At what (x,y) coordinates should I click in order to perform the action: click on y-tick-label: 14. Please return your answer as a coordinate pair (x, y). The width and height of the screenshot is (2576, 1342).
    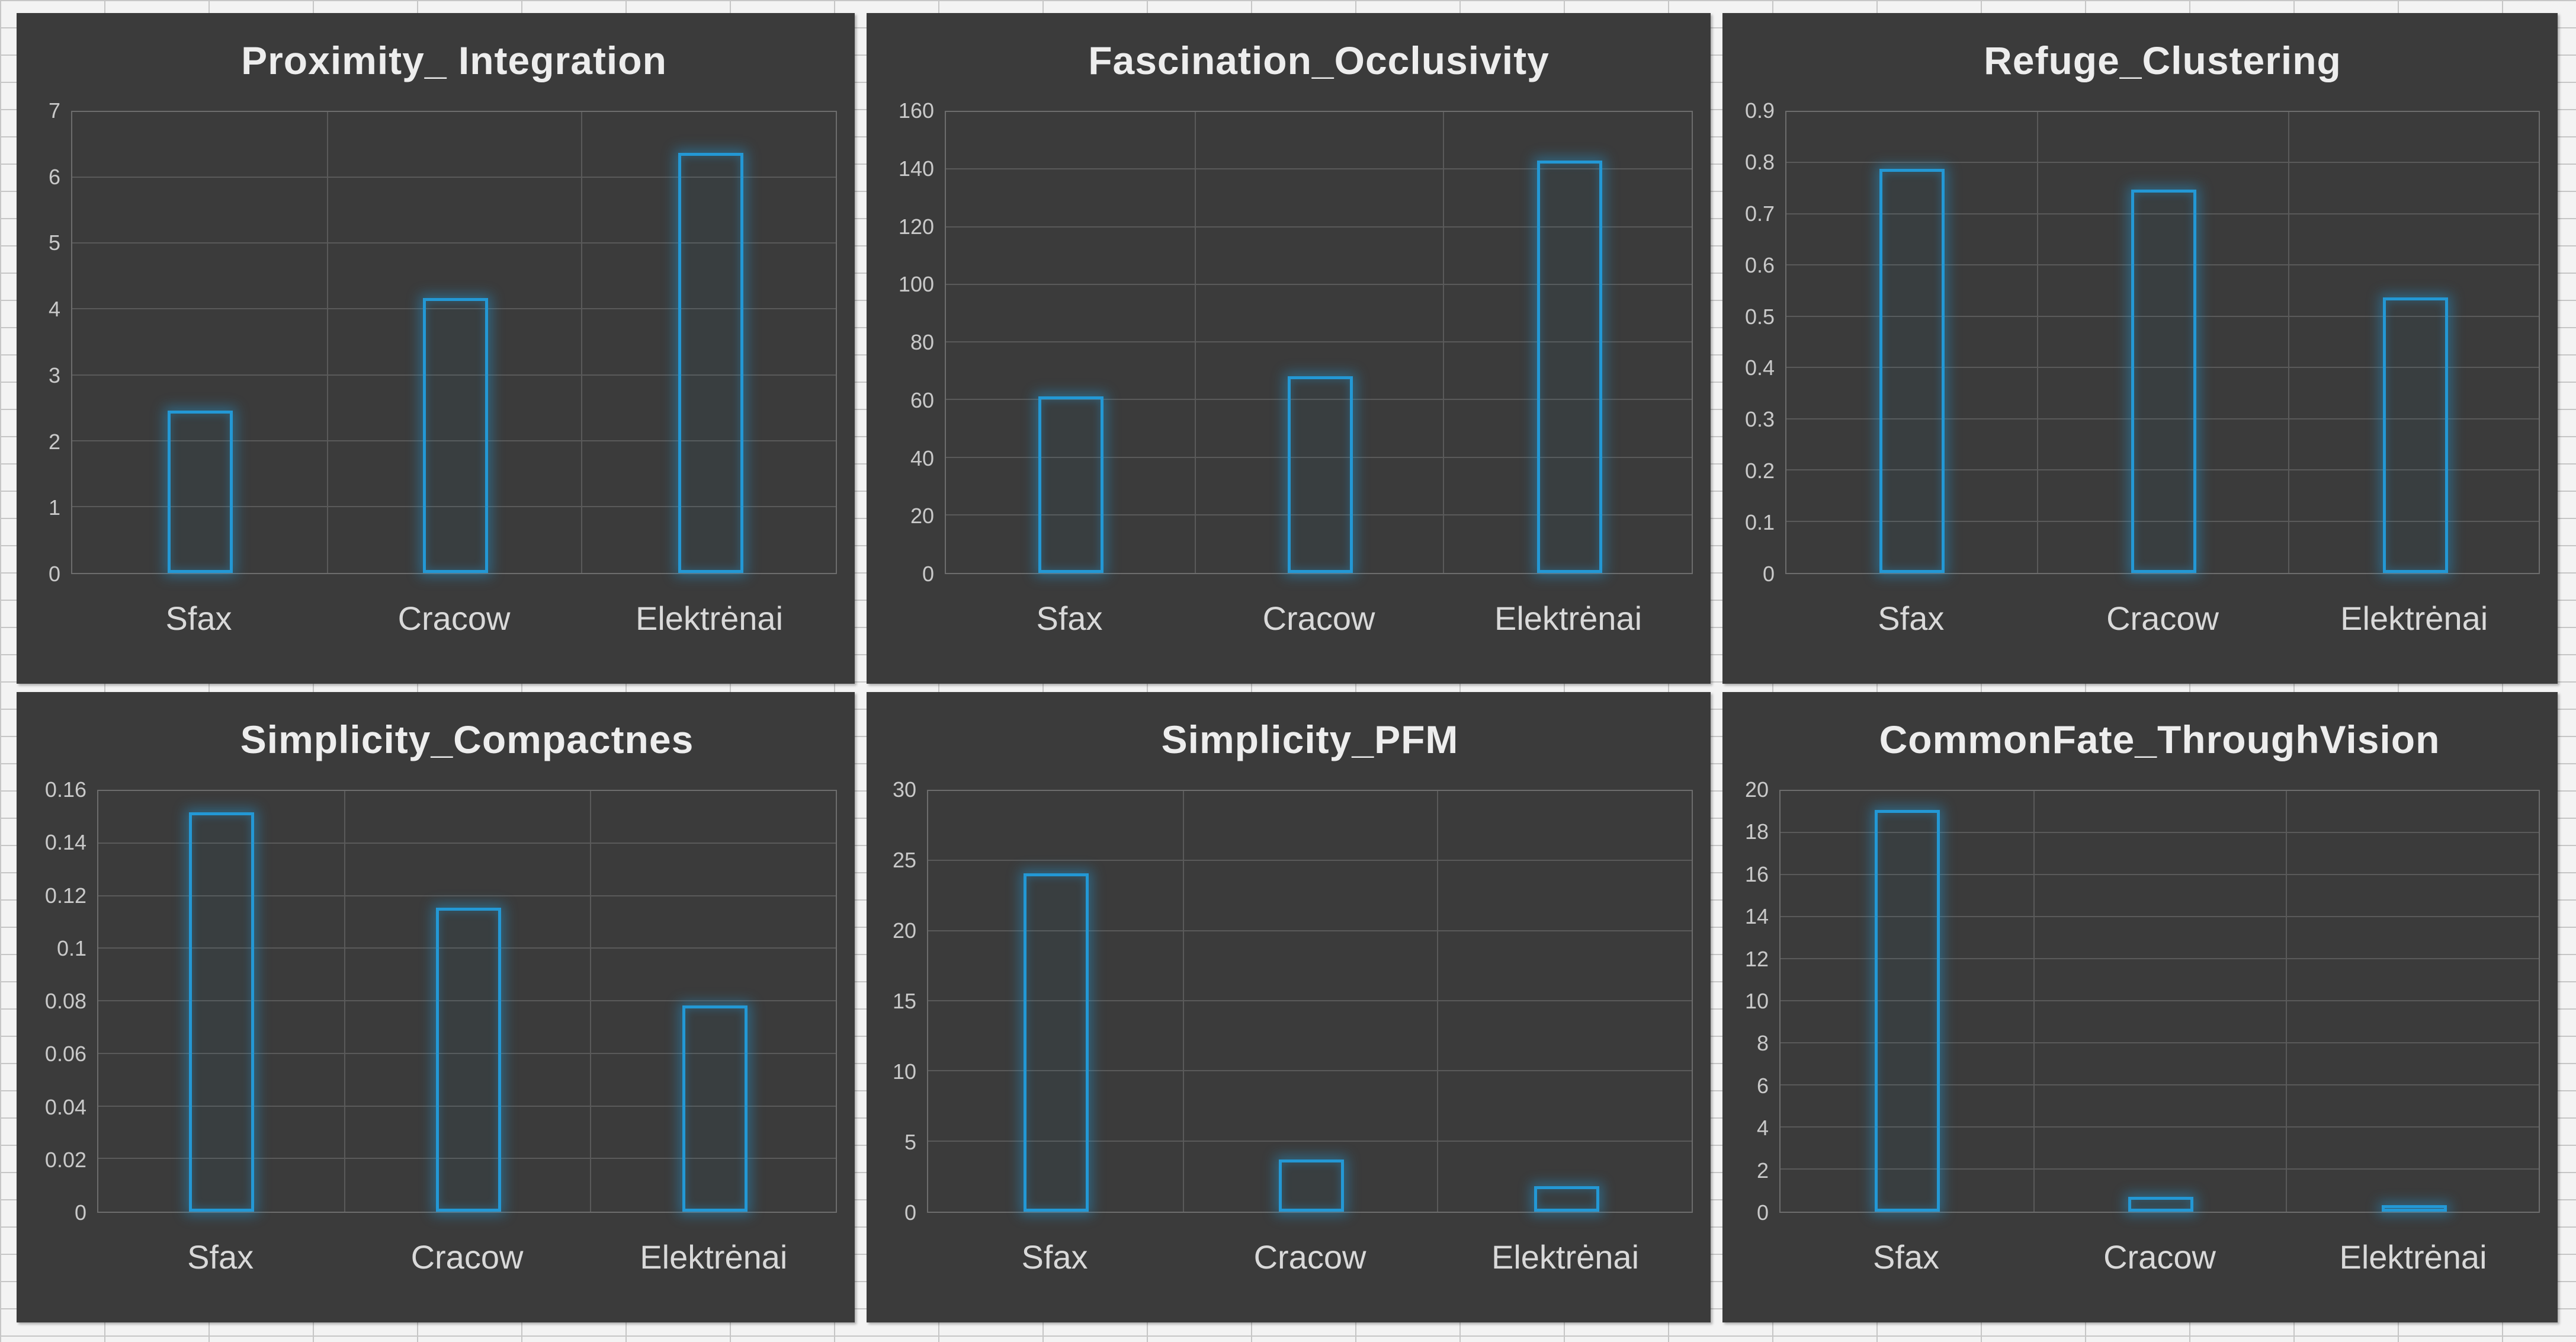
    Looking at the image, I should click on (1756, 916).